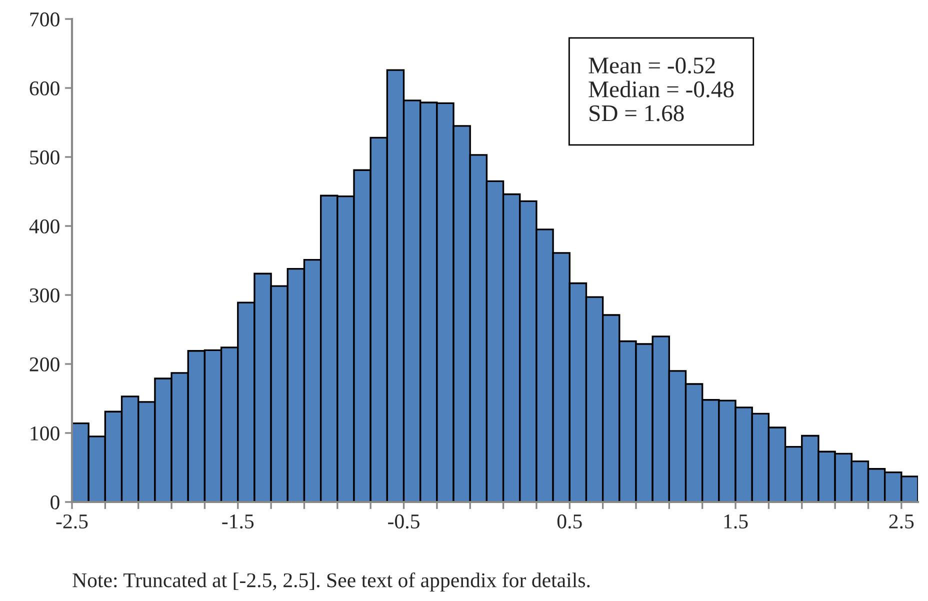 Image resolution: width=928 pixels, height=601 pixels. Describe the element at coordinates (238, 521) in the screenshot. I see `x-tick-label: -1.5` at that location.